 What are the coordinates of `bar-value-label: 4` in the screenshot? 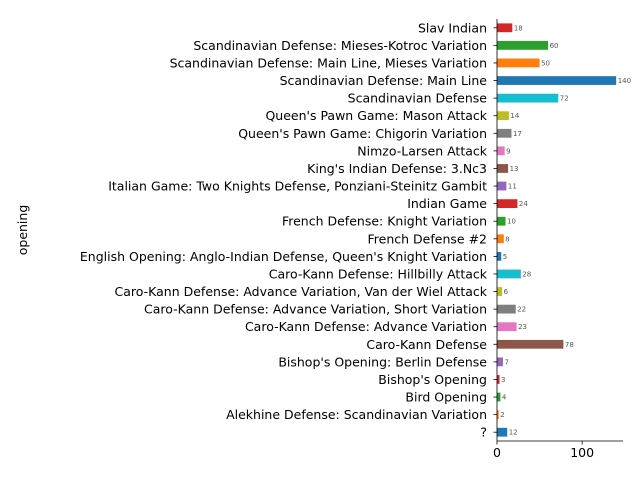 It's located at (504, 398).